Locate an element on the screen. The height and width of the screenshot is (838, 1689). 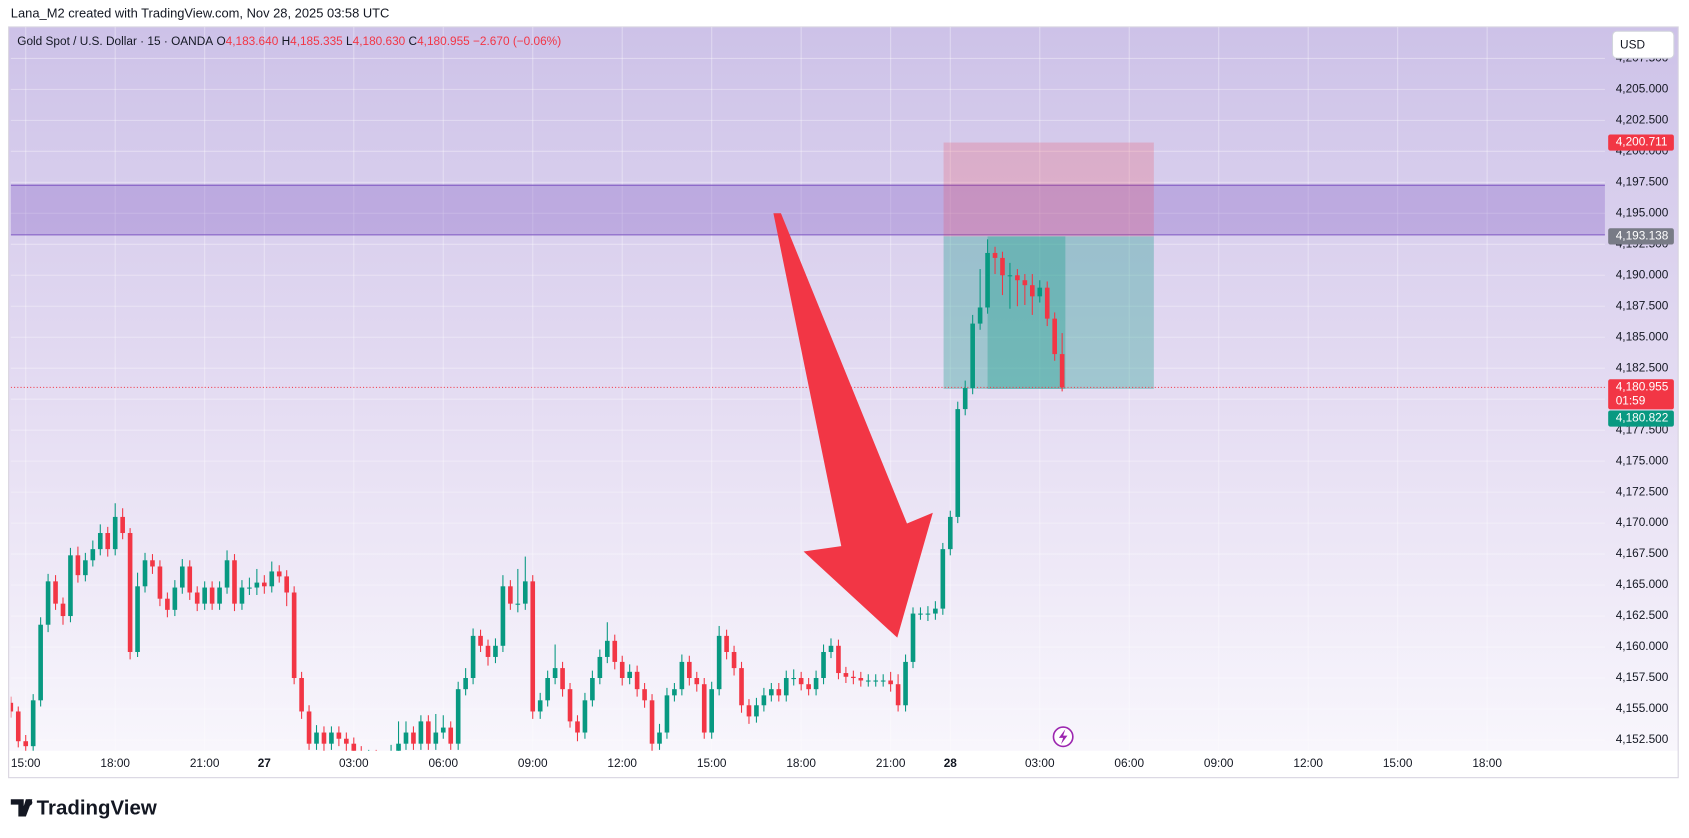
y-tick-label: 4,152.500 is located at coordinates (1642, 739).